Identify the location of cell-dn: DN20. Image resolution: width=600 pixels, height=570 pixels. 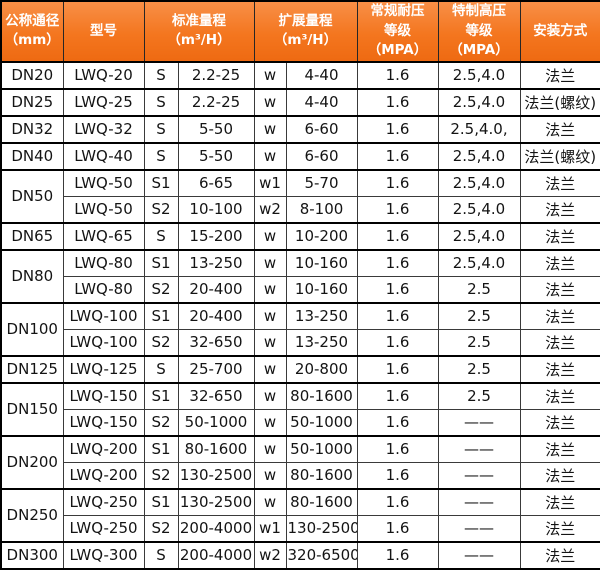
(32, 75).